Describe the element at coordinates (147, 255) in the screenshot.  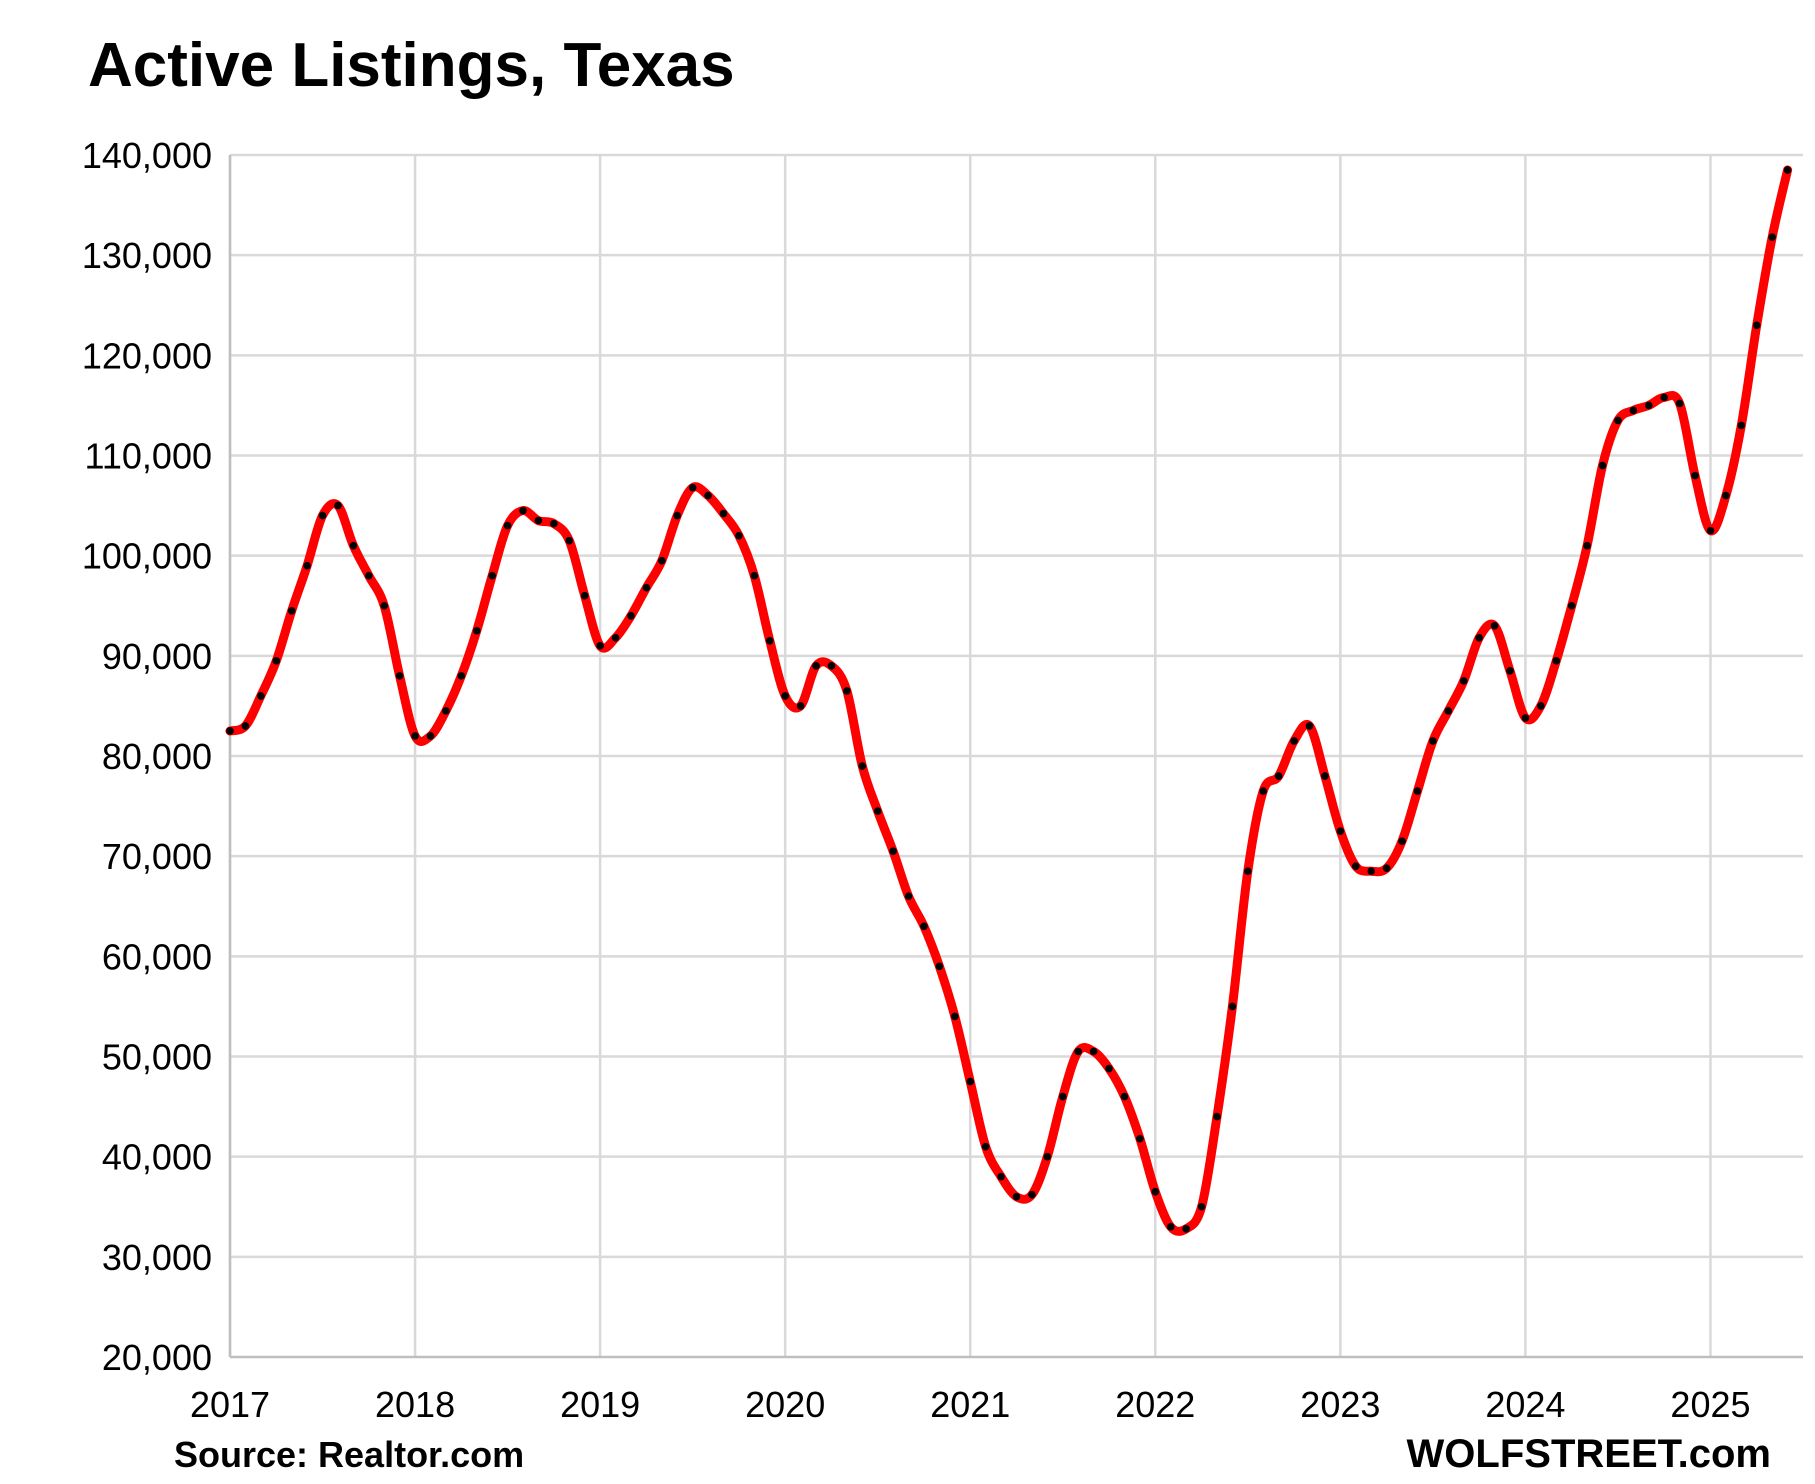
I see `y-tick-label: 130,000` at that location.